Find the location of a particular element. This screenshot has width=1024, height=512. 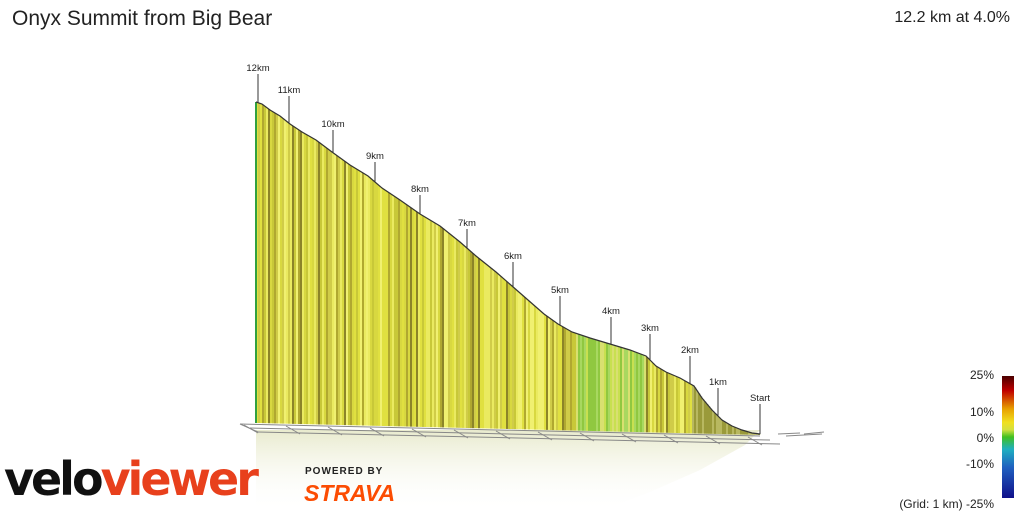

km-marker-label: 5km is located at coordinates (560, 290).